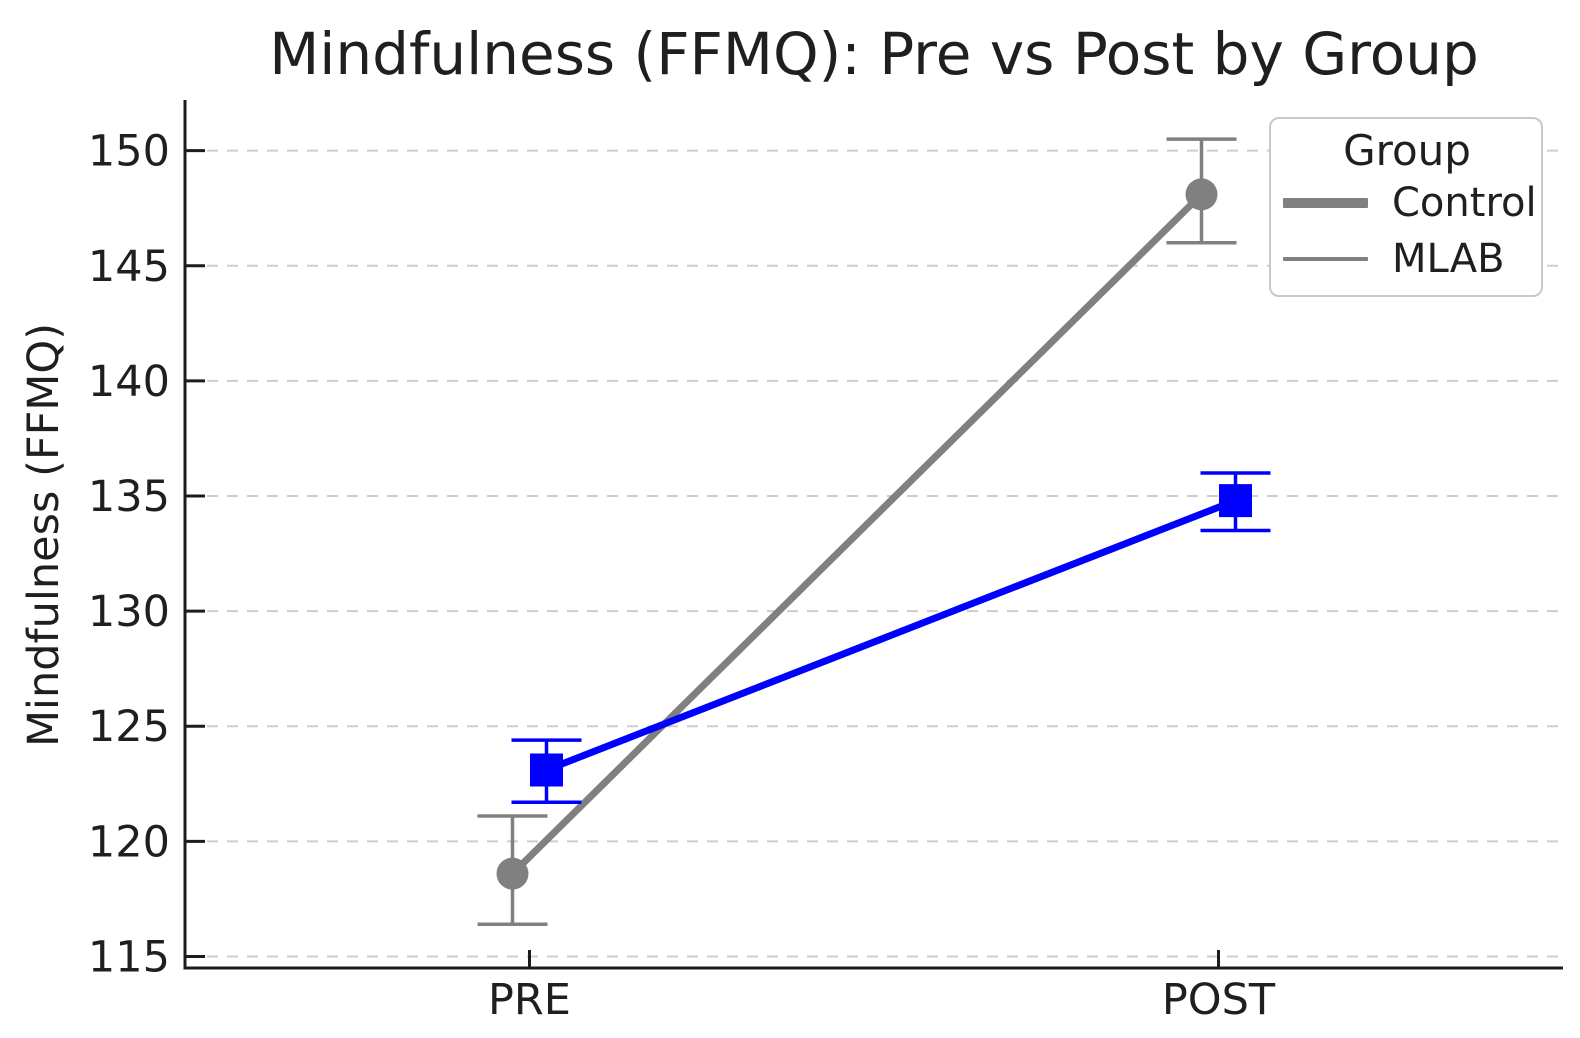  I want to click on series-line-mlab, so click(891, 635).